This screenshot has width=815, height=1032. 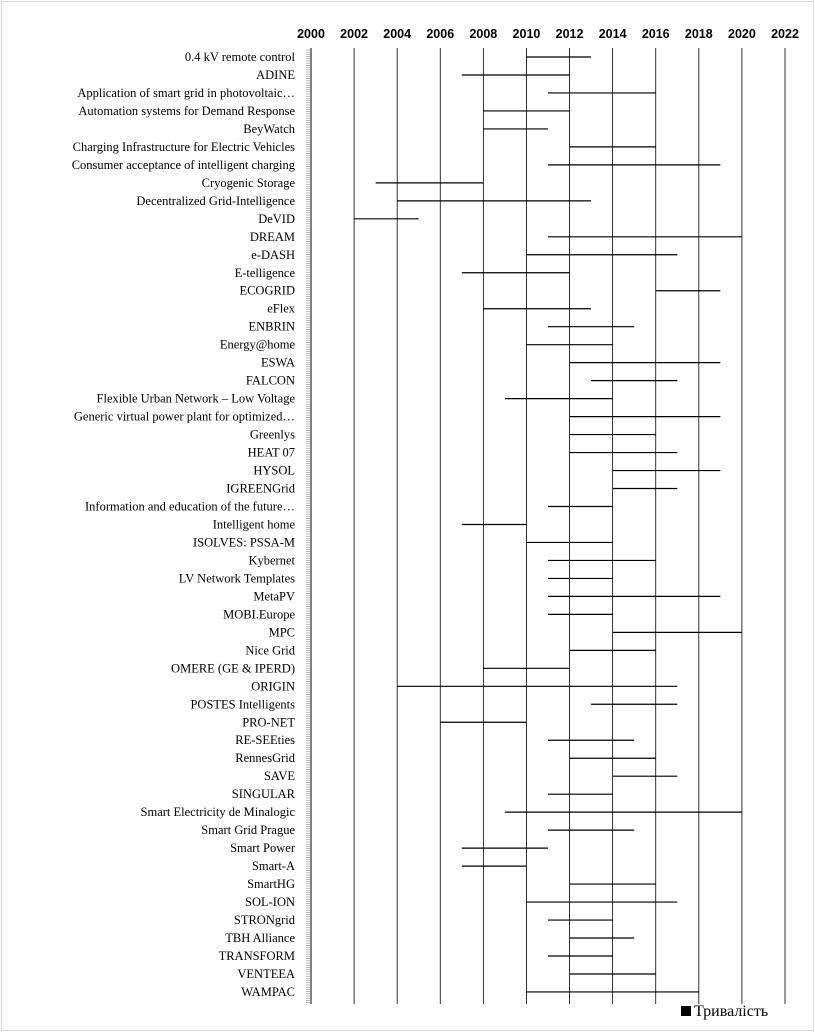 I want to click on category-label: 0.4 kV remote control, so click(x=240, y=57).